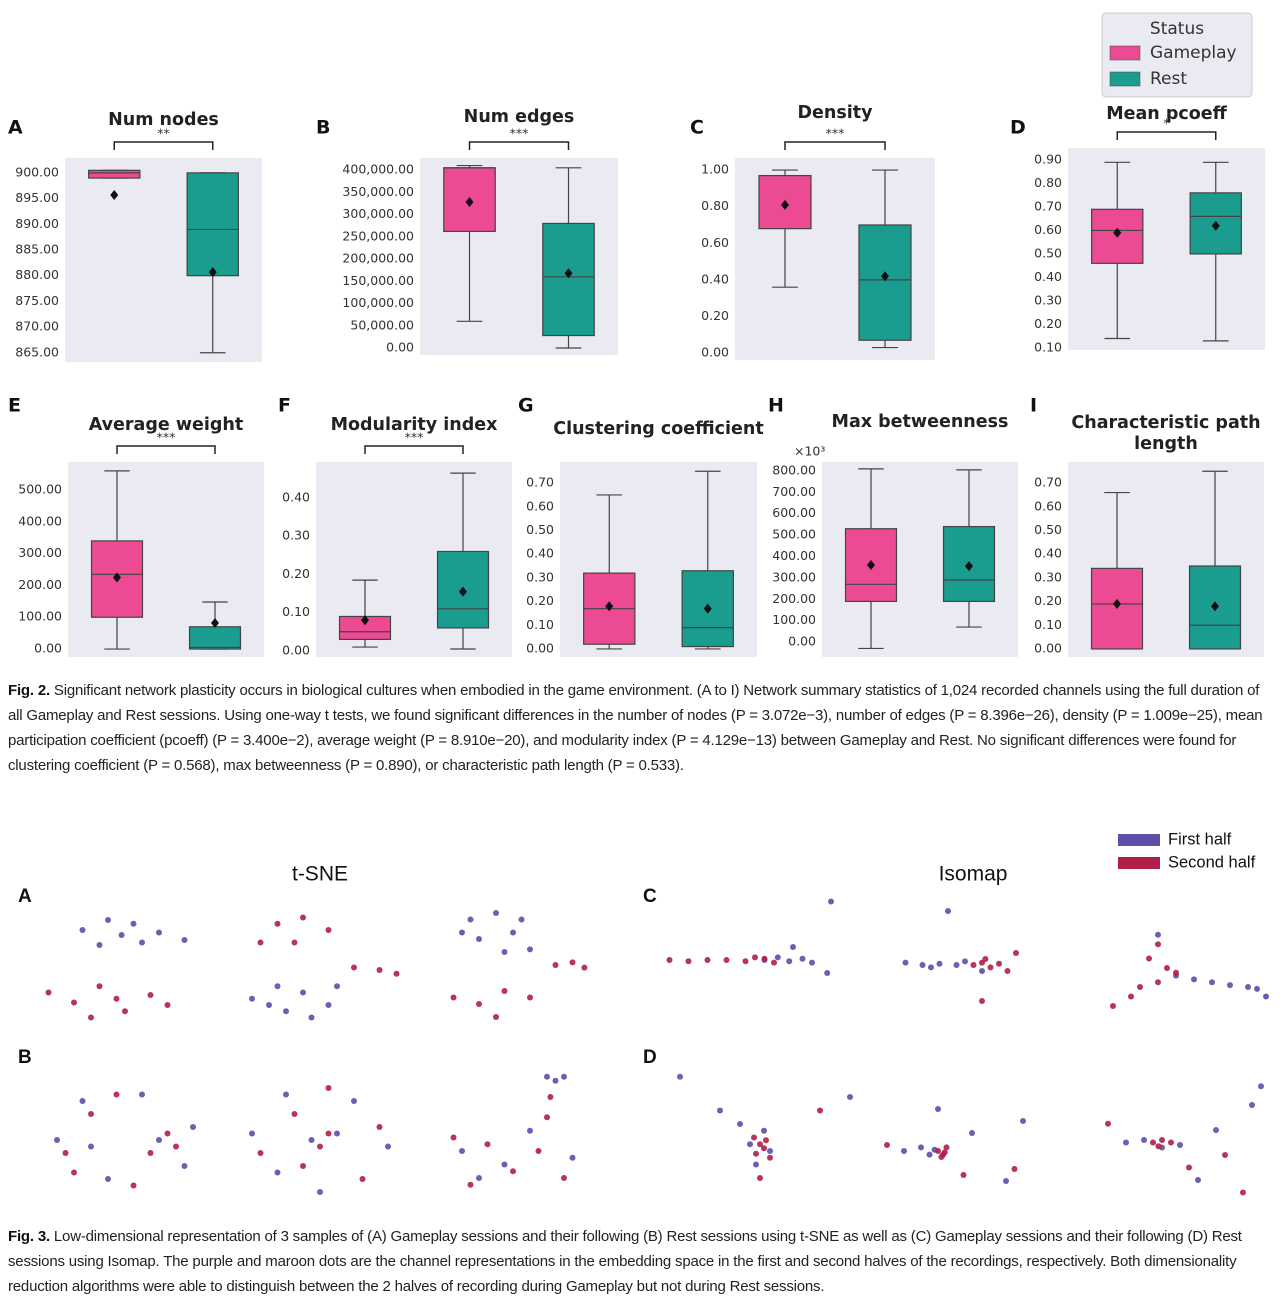 The height and width of the screenshot is (1310, 1284). What do you see at coordinates (378, 280) in the screenshot?
I see `y-tick-label: 150,000.00` at bounding box center [378, 280].